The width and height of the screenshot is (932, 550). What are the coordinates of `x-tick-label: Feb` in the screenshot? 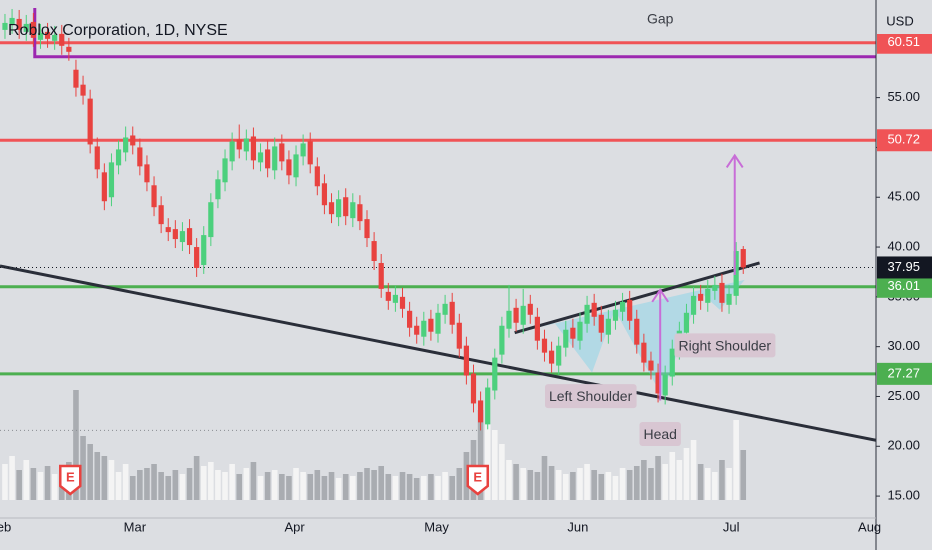 It's located at (5, 526).